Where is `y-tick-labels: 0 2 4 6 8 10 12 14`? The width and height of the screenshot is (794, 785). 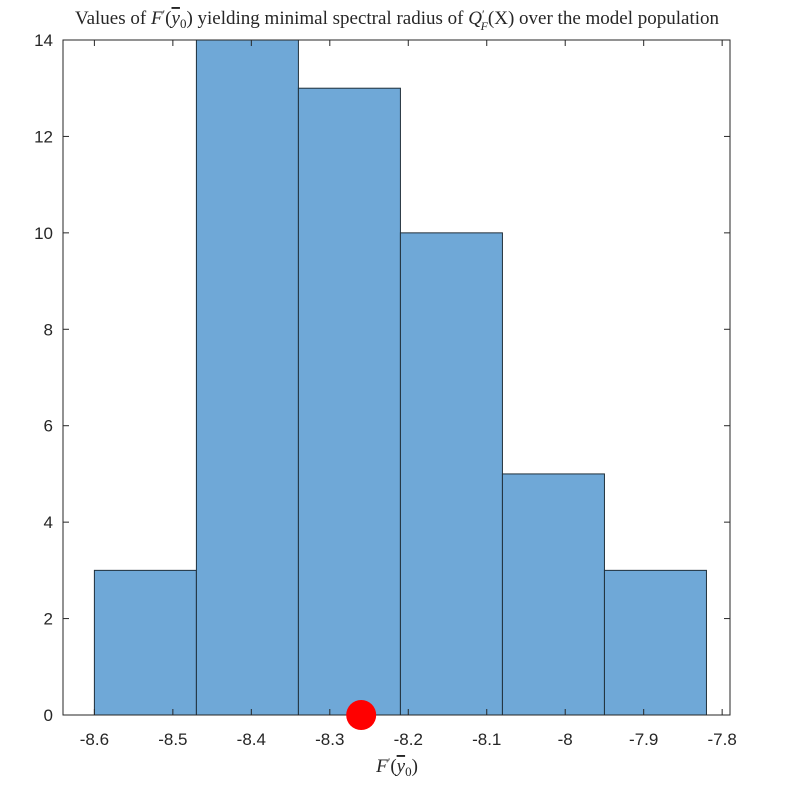
y-tick-labels: 0 2 4 6 8 10 12 14 is located at coordinates (43, 378).